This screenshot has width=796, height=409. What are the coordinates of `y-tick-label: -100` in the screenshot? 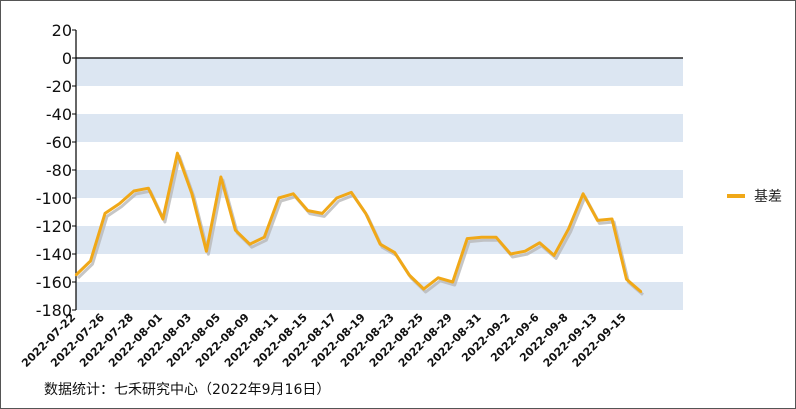 It's located at (54, 198).